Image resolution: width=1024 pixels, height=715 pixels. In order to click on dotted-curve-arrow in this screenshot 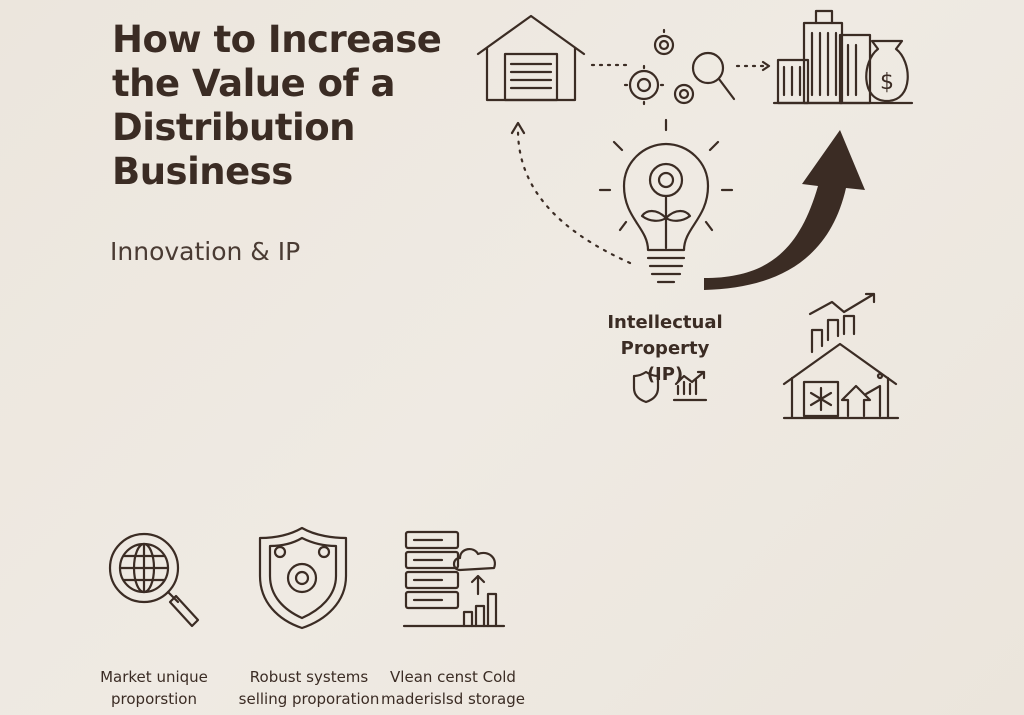, I will do `click(571, 193)`.